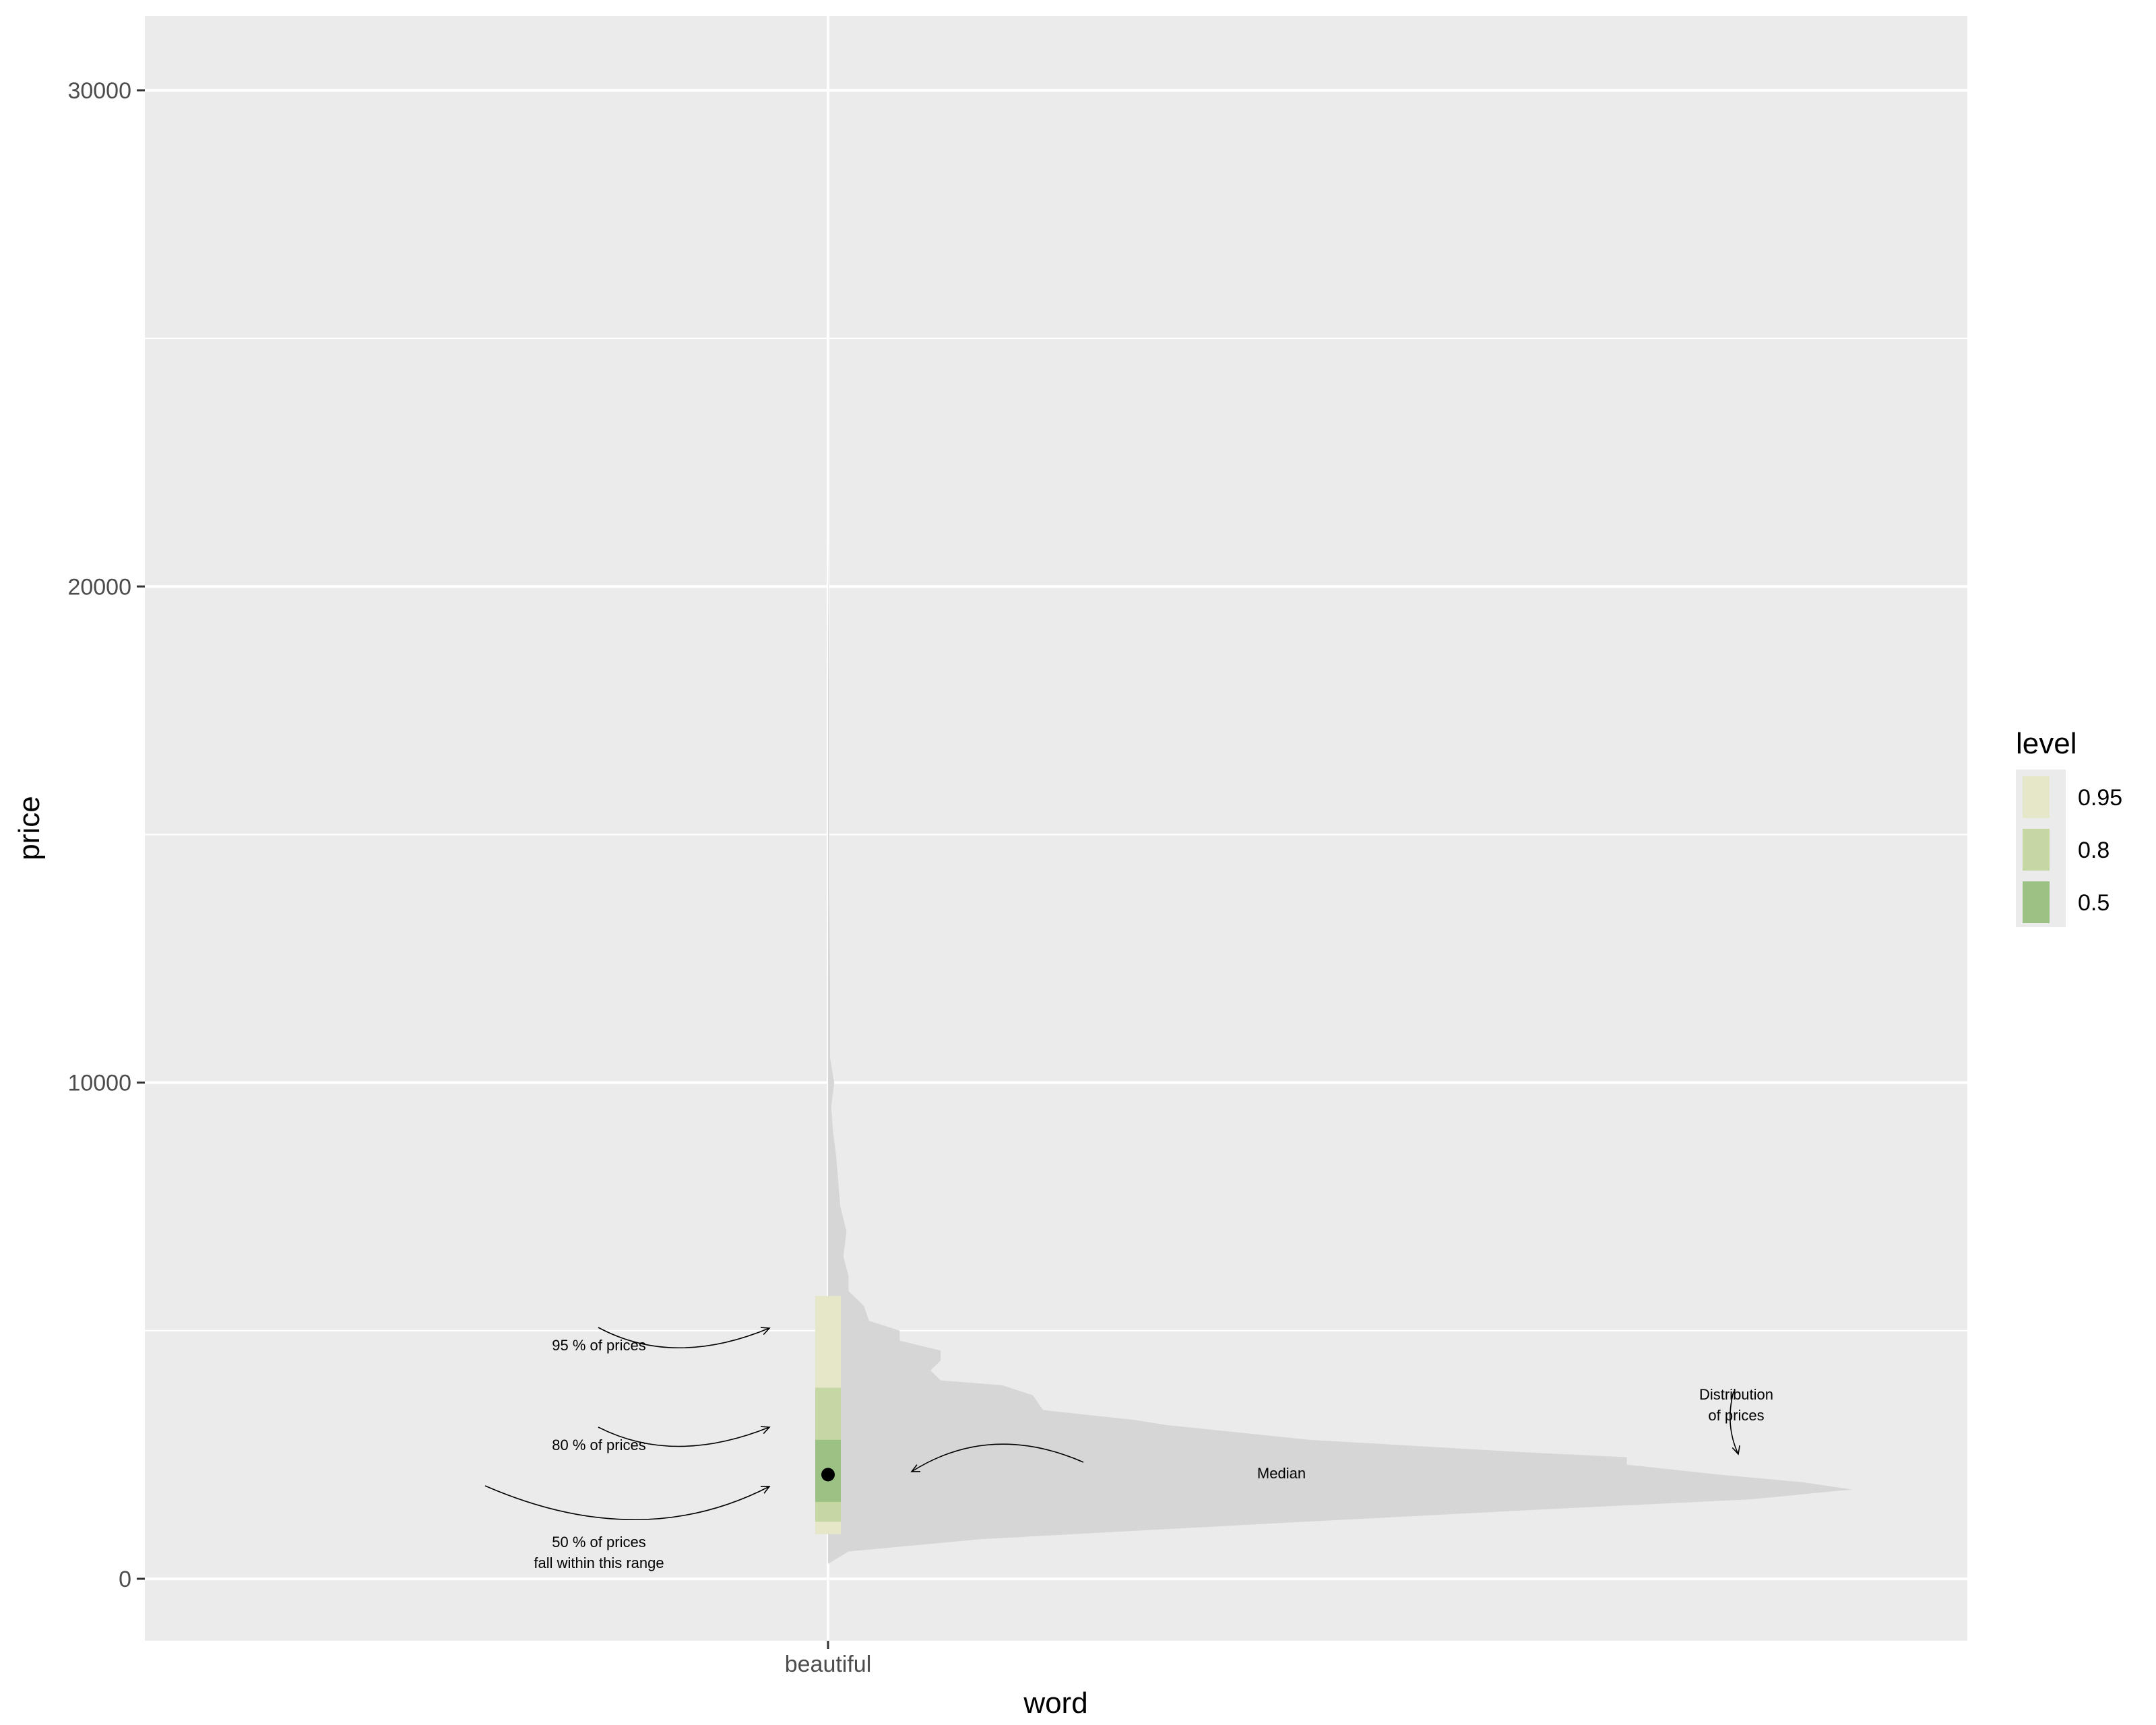 The height and width of the screenshot is (1725, 2156). I want to click on legend-label: 0.8, so click(2094, 851).